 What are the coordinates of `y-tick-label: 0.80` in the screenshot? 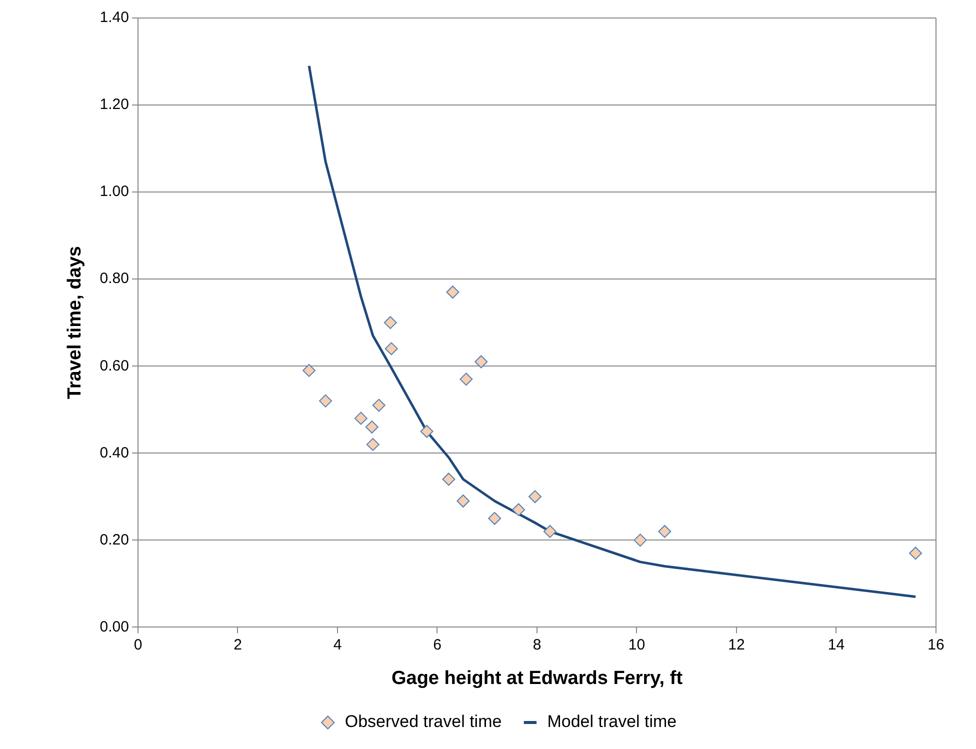 It's located at (114, 279).